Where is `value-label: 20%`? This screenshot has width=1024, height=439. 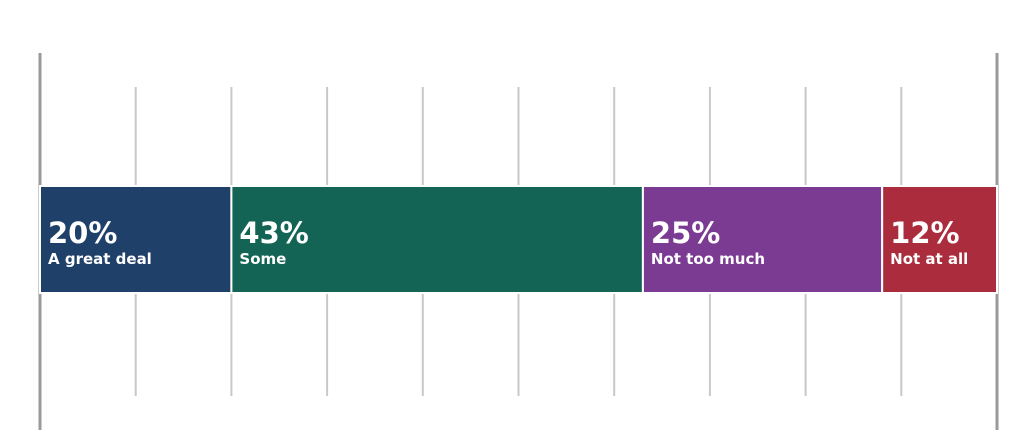 value-label: 20% is located at coordinates (82, 233).